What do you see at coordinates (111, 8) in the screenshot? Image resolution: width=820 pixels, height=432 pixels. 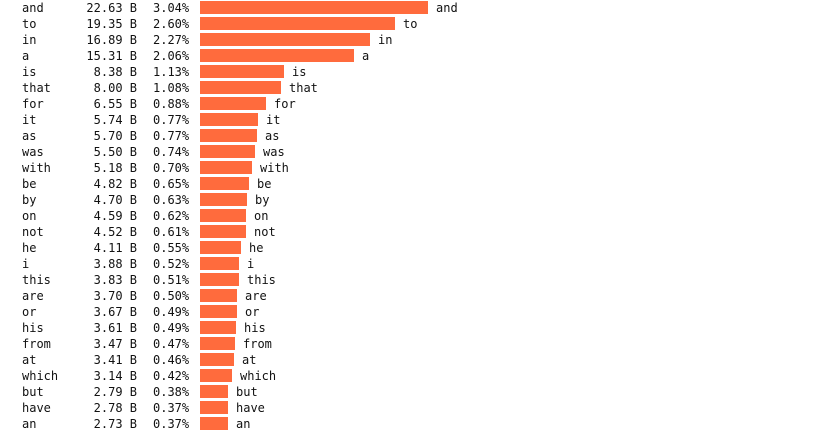 I see `count-value: 22.63 B` at bounding box center [111, 8].